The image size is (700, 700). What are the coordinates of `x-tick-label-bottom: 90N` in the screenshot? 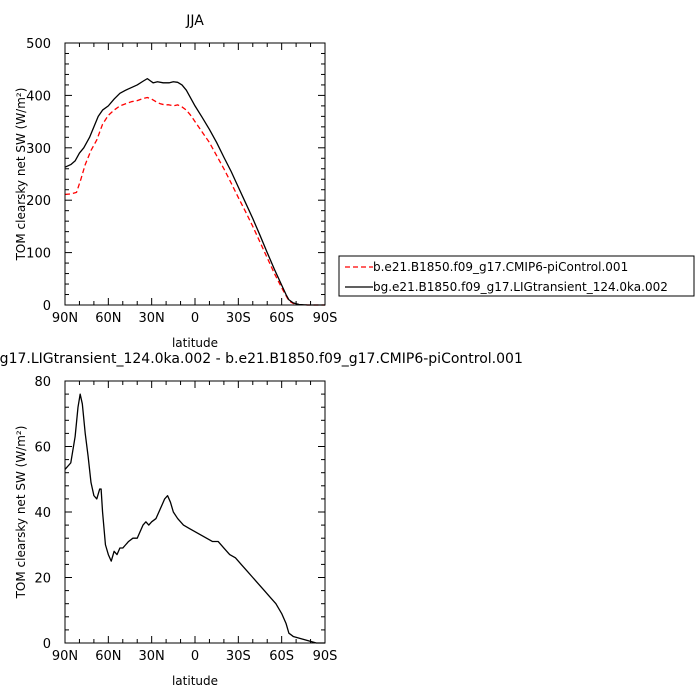 It's located at (65, 656).